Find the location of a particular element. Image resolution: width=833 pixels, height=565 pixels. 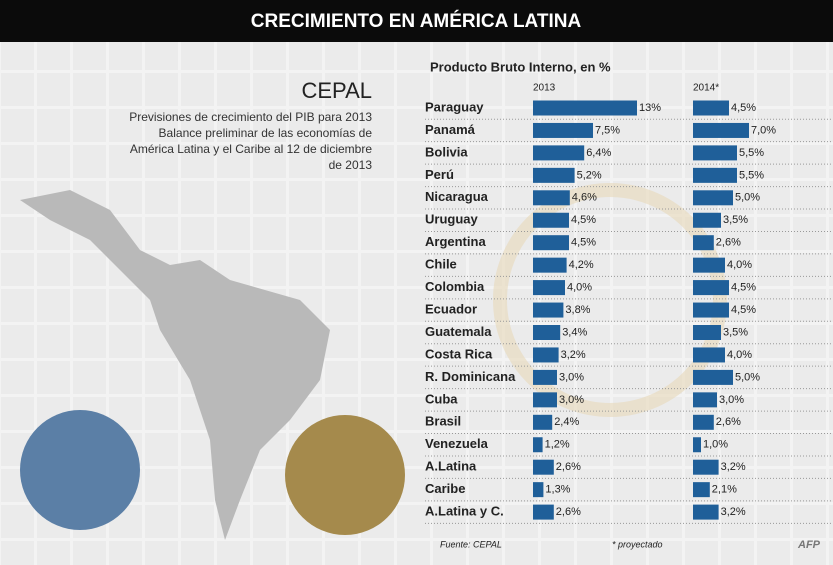

value-label: 4,6% is located at coordinates (584, 198).